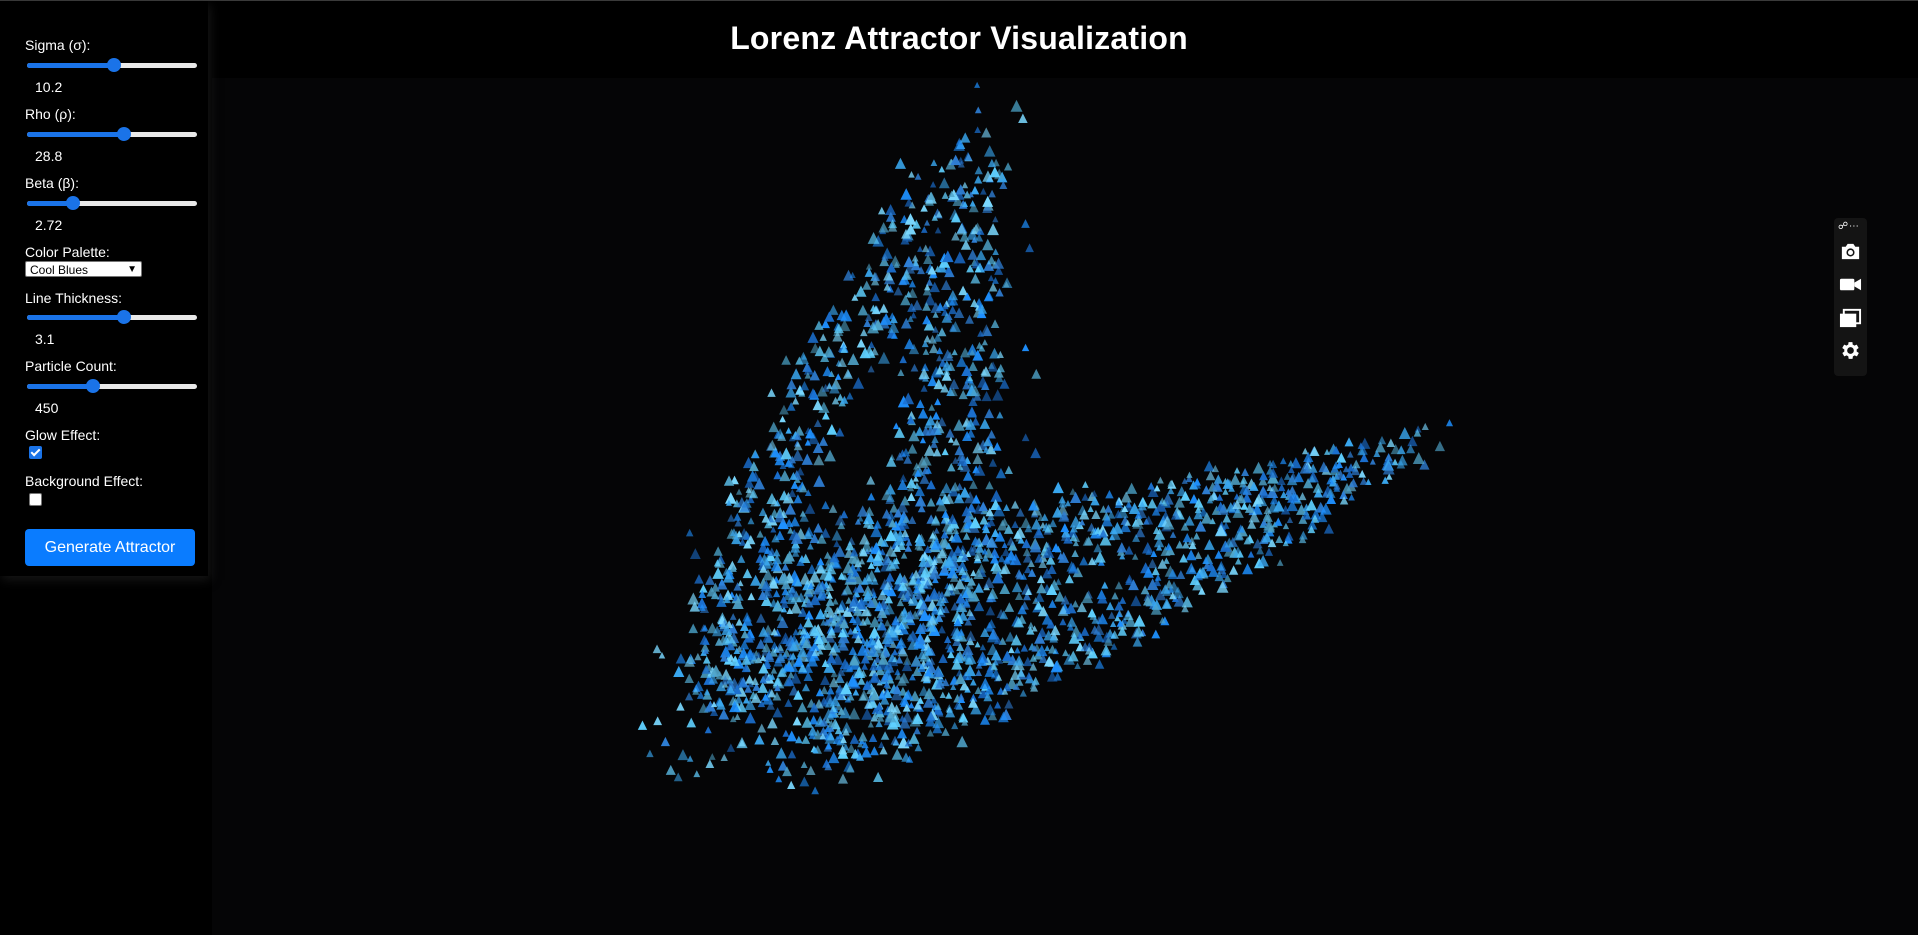 The width and height of the screenshot is (1918, 935). I want to click on particles-slider, so click(112, 386).